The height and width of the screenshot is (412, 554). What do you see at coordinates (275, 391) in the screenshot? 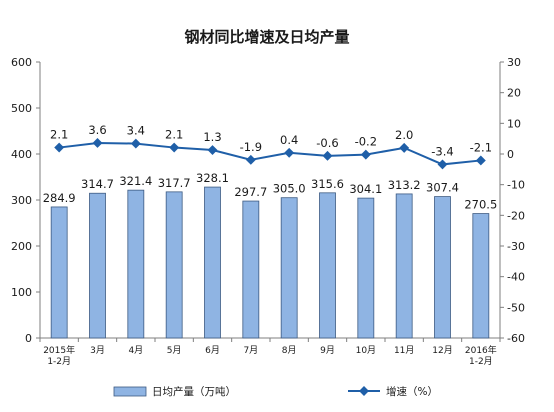
I see `legend: 日均产量（万吨） 增速（%）` at bounding box center [275, 391].